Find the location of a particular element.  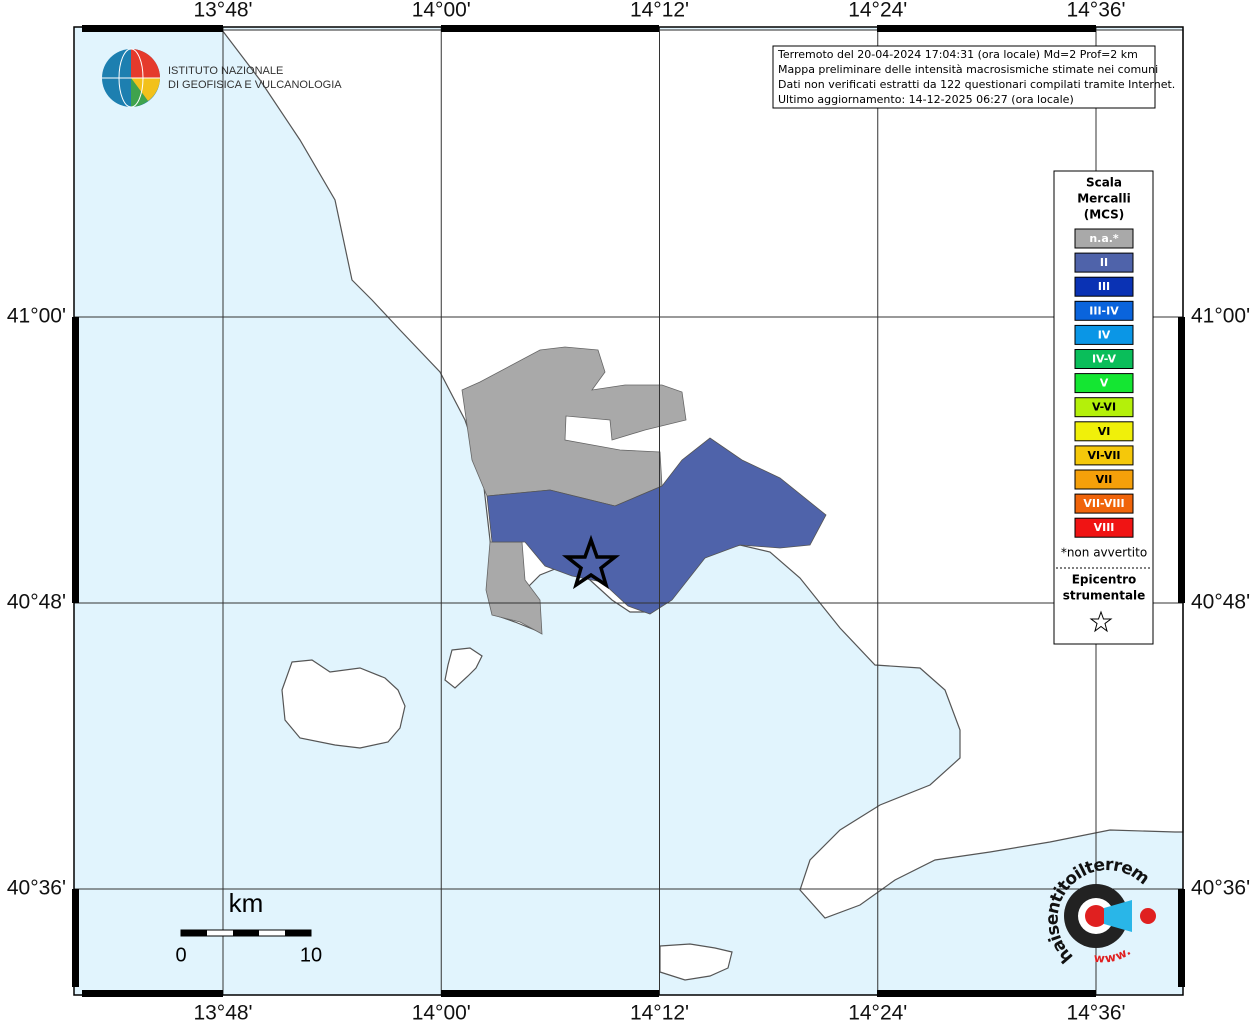

scale-label: 10 is located at coordinates (311, 955).